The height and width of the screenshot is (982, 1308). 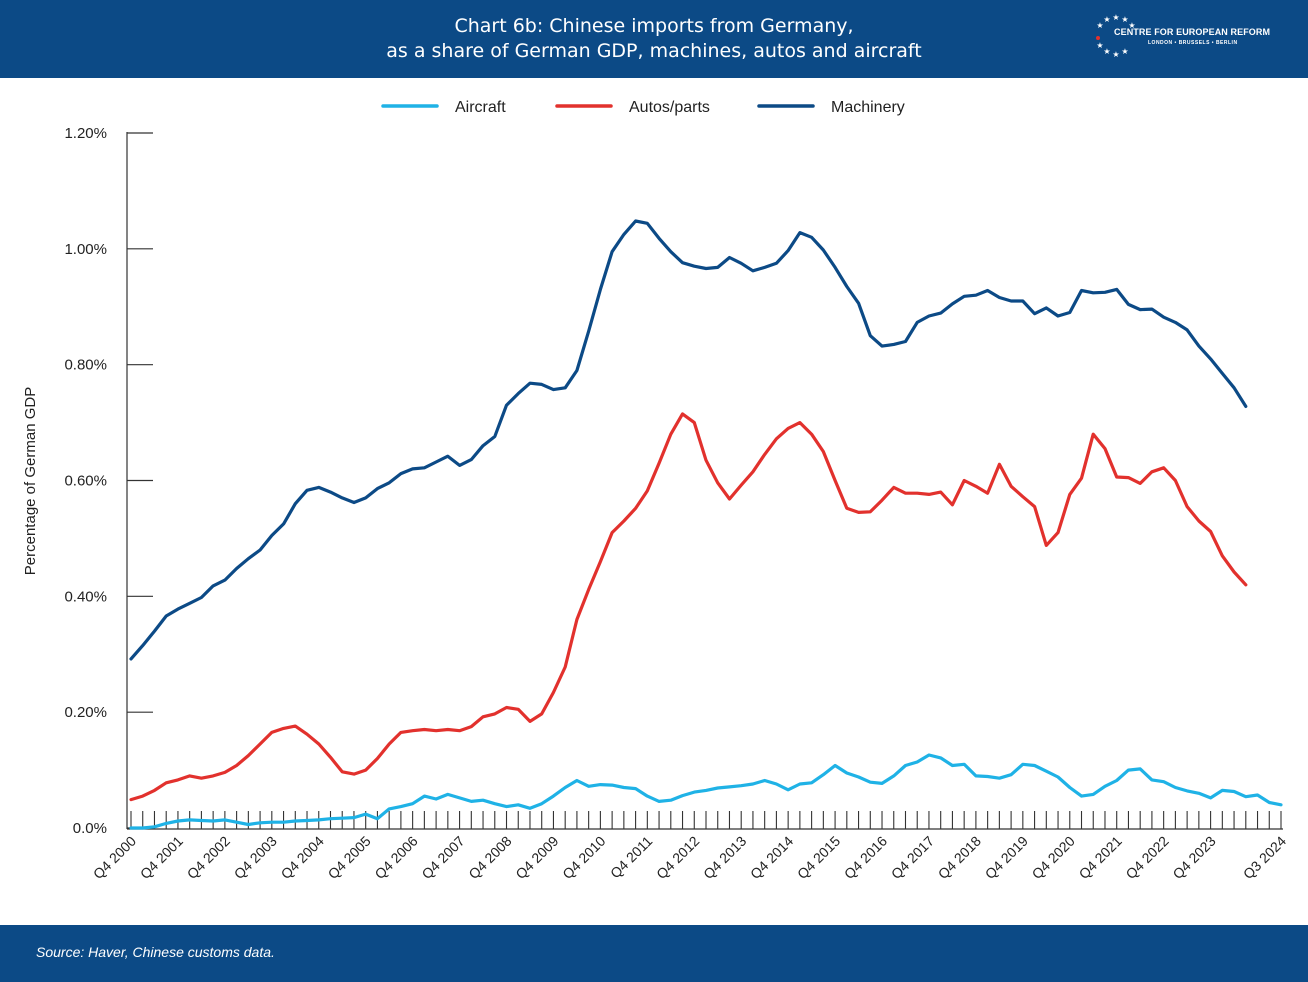 What do you see at coordinates (85, 133) in the screenshot?
I see `y-tick-label: 1.20%` at bounding box center [85, 133].